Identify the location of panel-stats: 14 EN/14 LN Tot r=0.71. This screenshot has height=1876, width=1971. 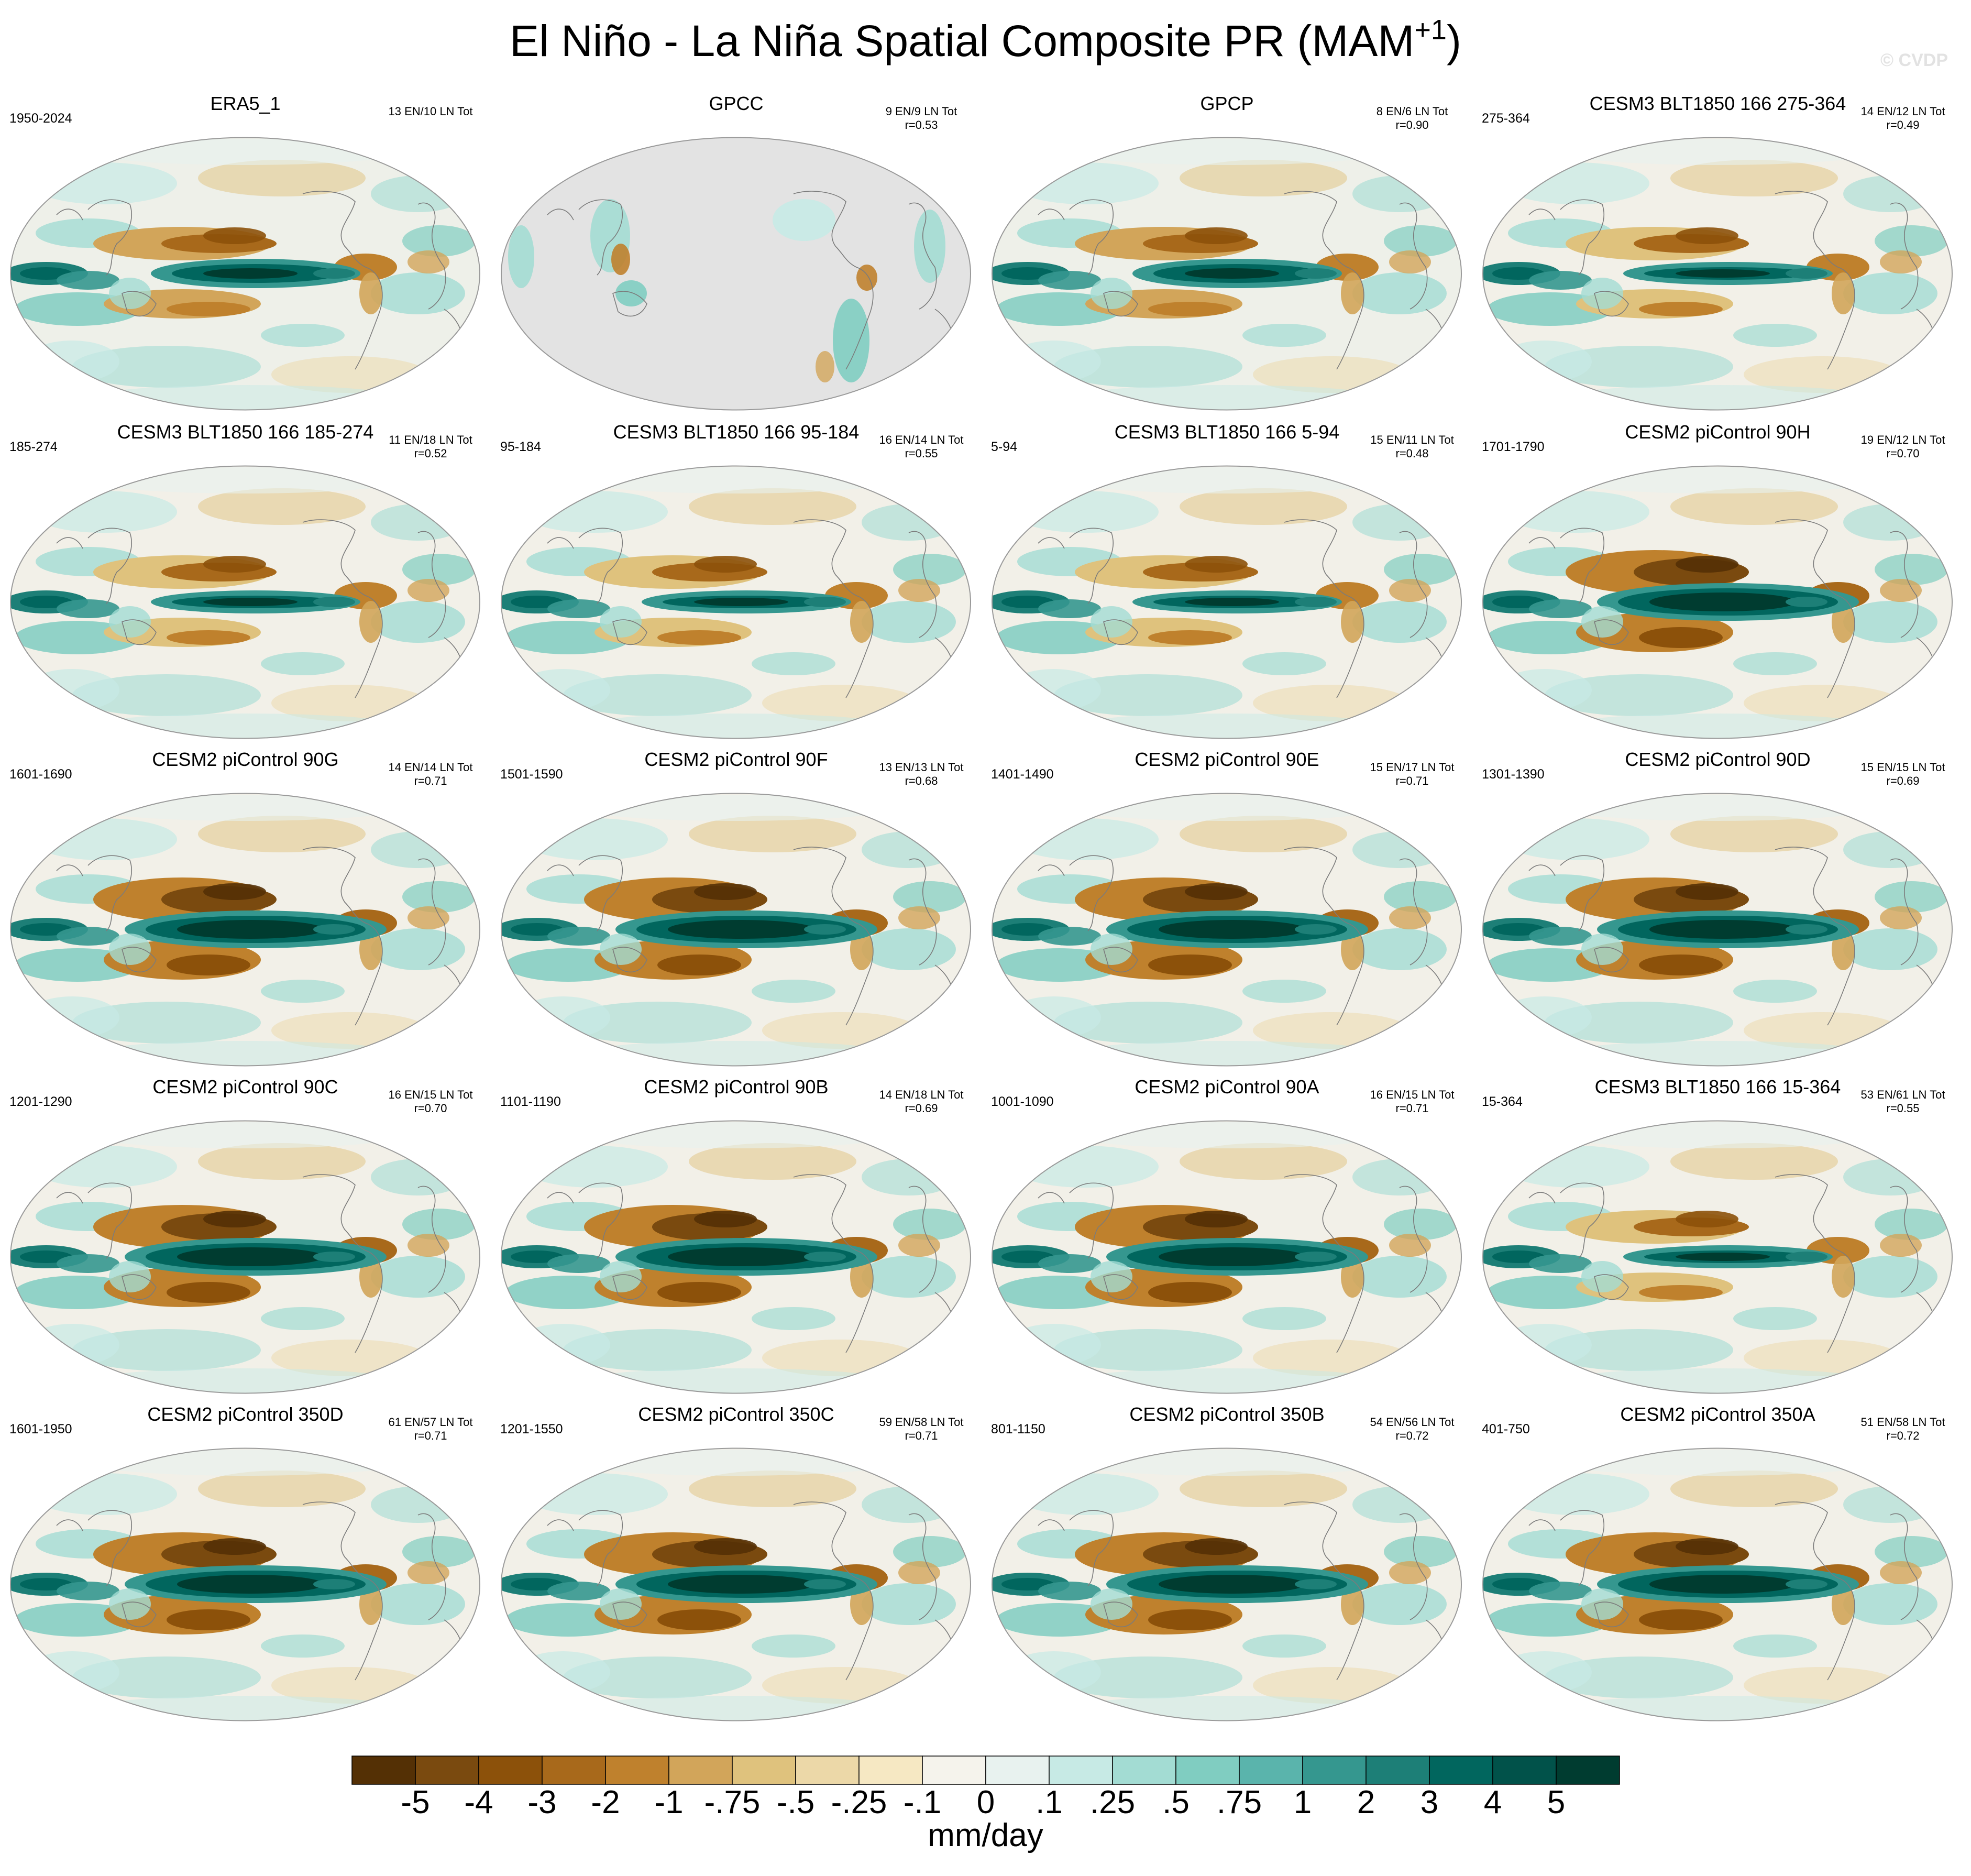
(430, 775).